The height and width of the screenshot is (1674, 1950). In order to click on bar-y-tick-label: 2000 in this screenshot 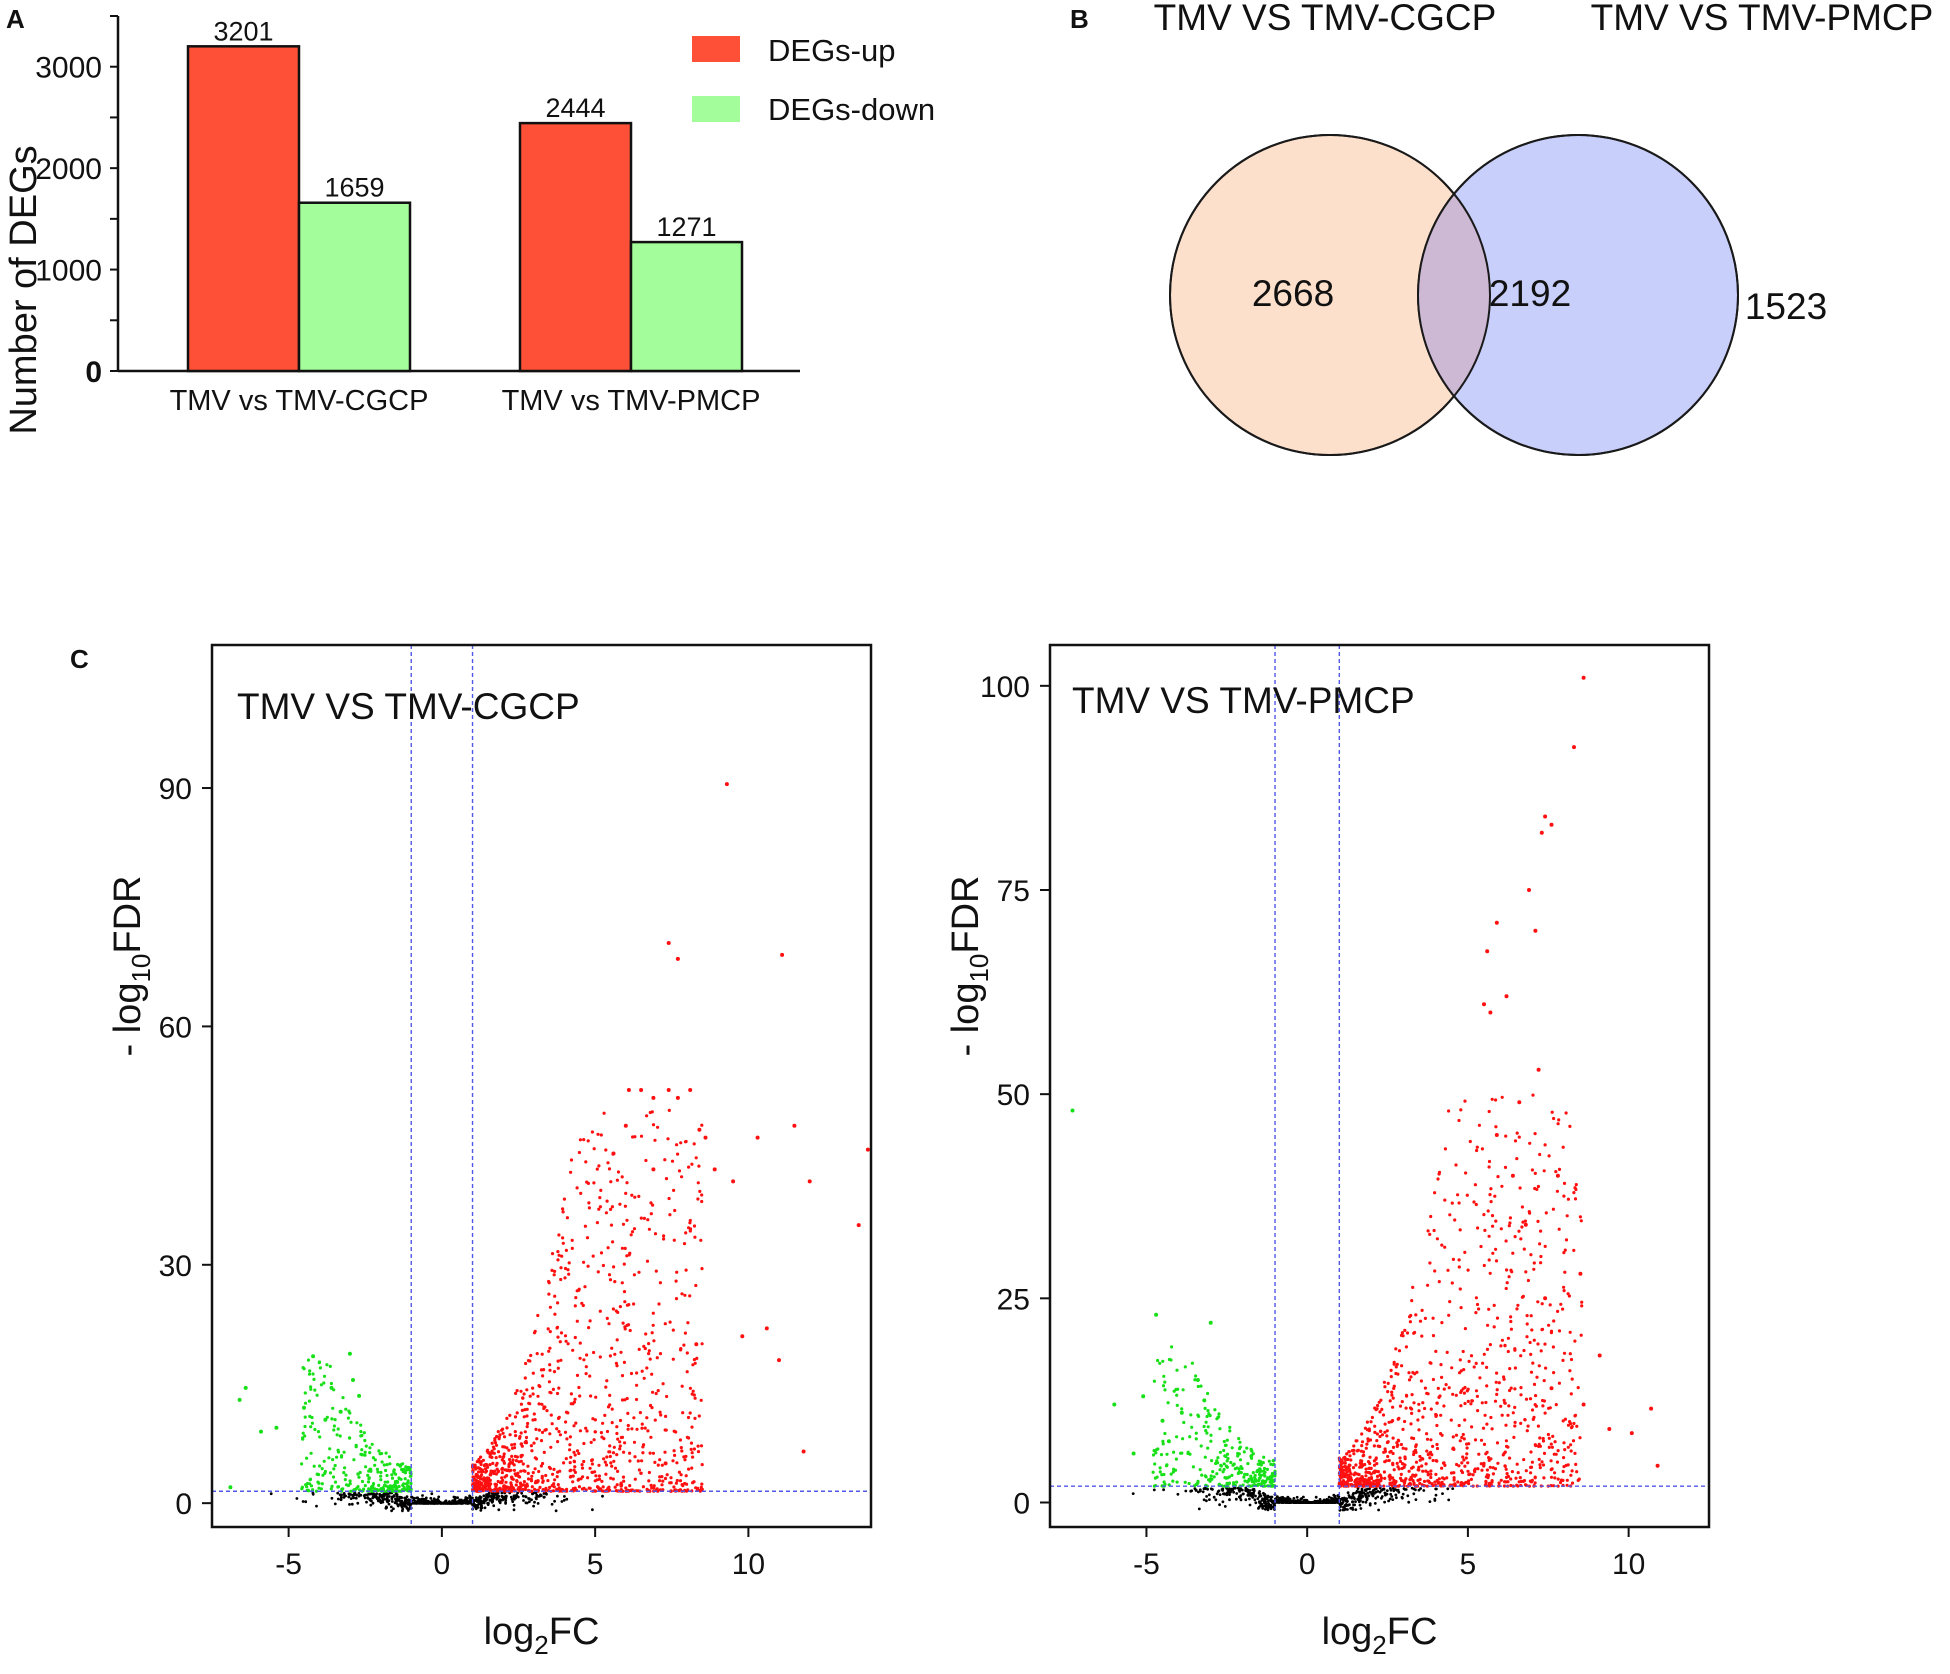, I will do `click(68, 169)`.